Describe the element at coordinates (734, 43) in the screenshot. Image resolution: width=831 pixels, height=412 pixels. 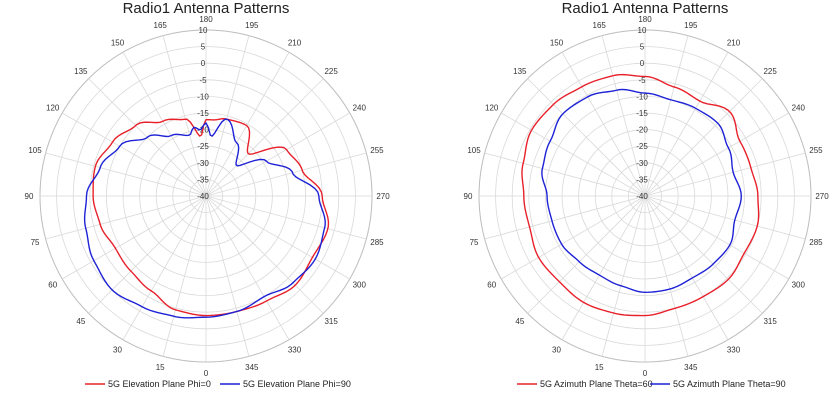
I see `angle-tick-label: 210` at that location.